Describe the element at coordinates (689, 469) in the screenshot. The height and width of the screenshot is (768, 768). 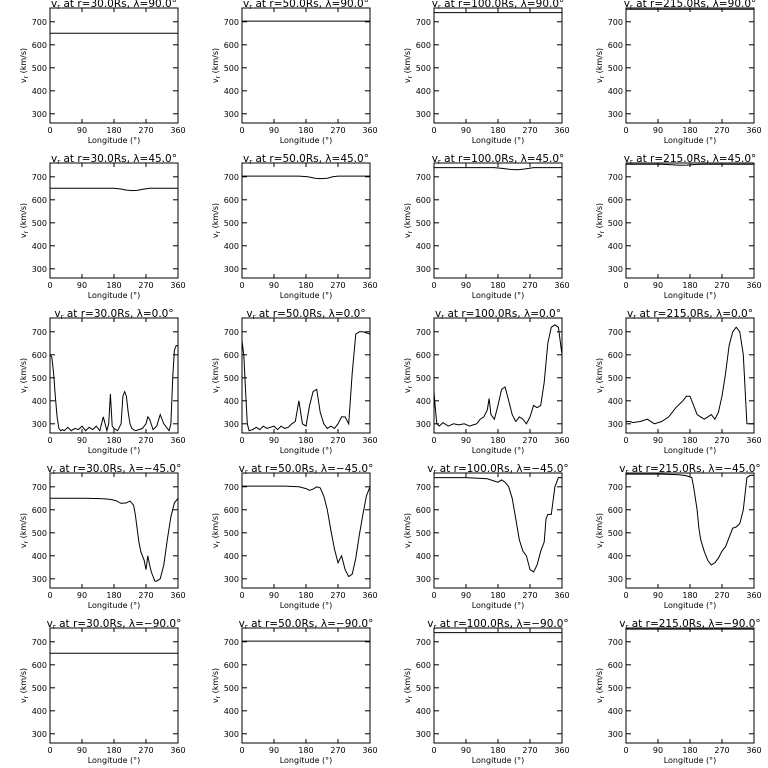
I see `panel-title: vr at r=215.0Rs, λ=−45.0°` at that location.